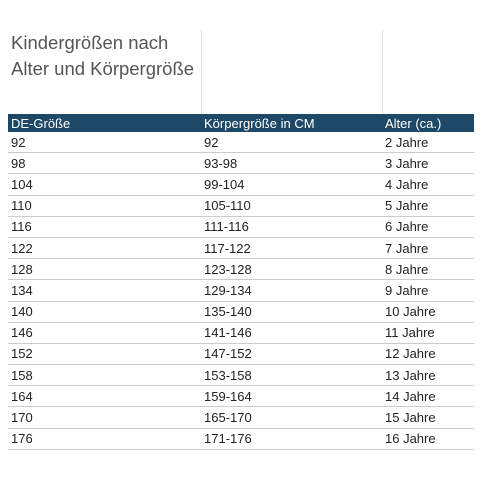 The width and height of the screenshot is (482, 482). What do you see at coordinates (428, 269) in the screenshot?
I see `cell-age: 8 Jahre` at bounding box center [428, 269].